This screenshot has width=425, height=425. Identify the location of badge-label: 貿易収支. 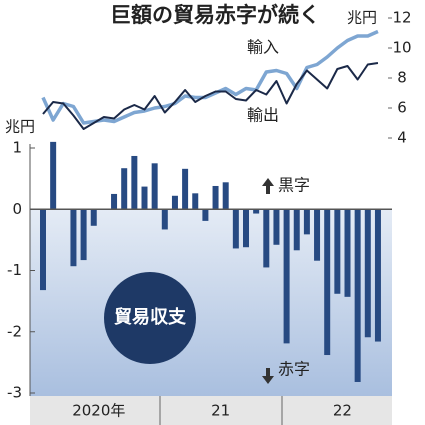
(150, 317).